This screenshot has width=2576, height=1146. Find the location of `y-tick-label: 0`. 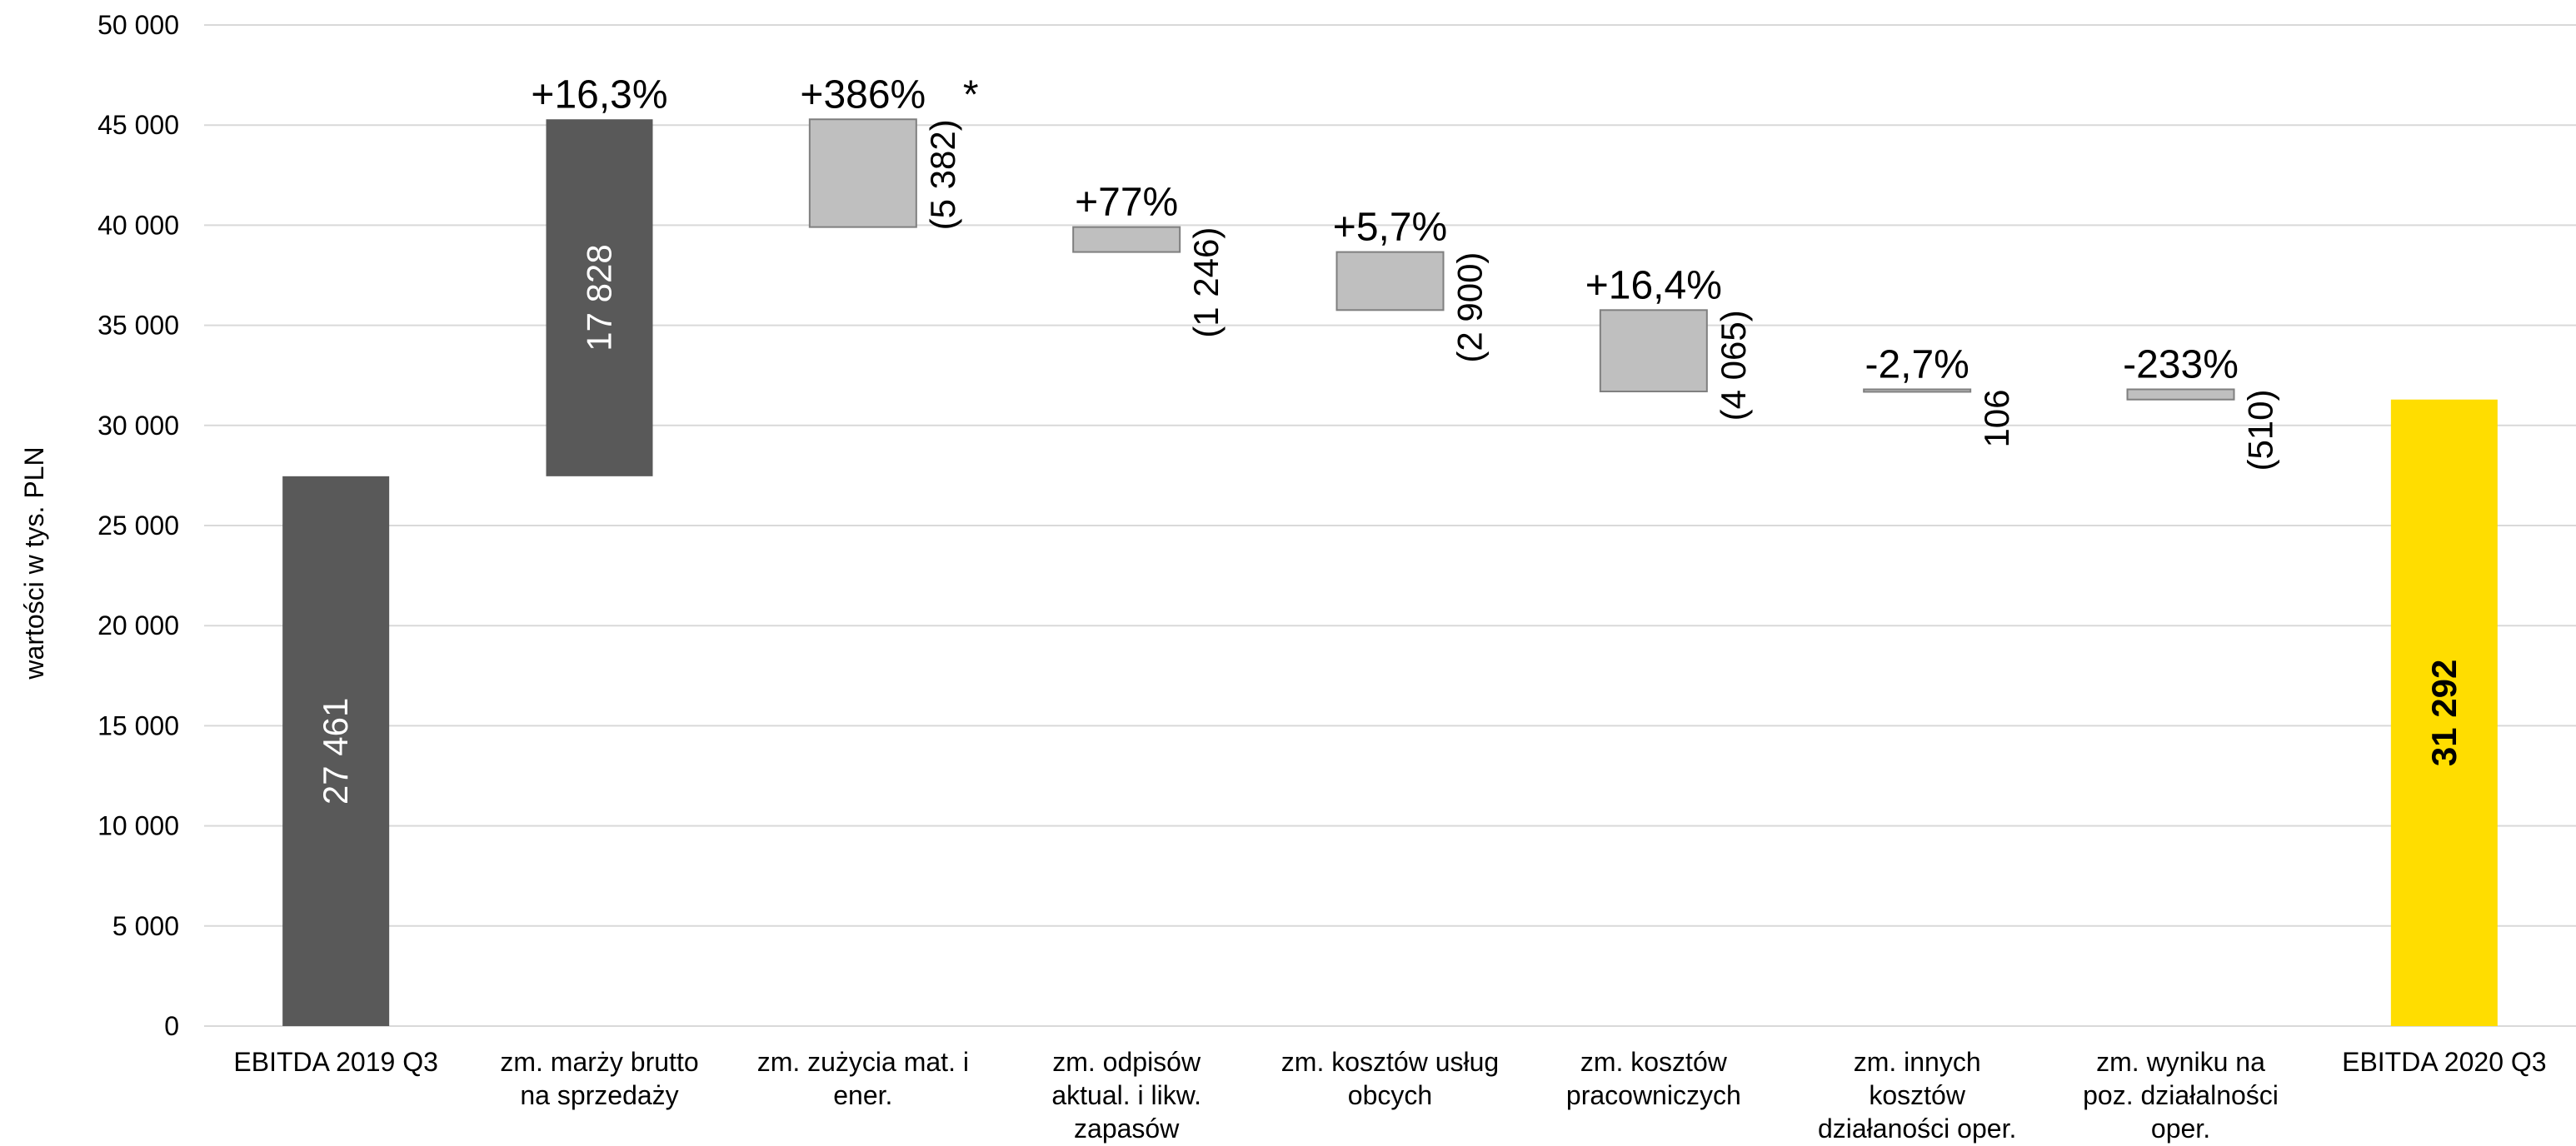

y-tick-label: 0 is located at coordinates (171, 1026).